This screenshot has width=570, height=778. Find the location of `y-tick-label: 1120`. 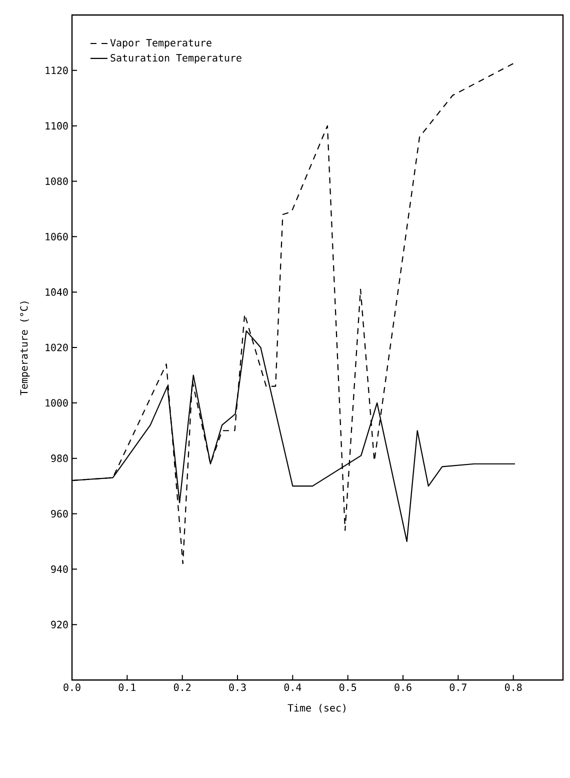

y-tick-label: 1120 is located at coordinates (57, 70).